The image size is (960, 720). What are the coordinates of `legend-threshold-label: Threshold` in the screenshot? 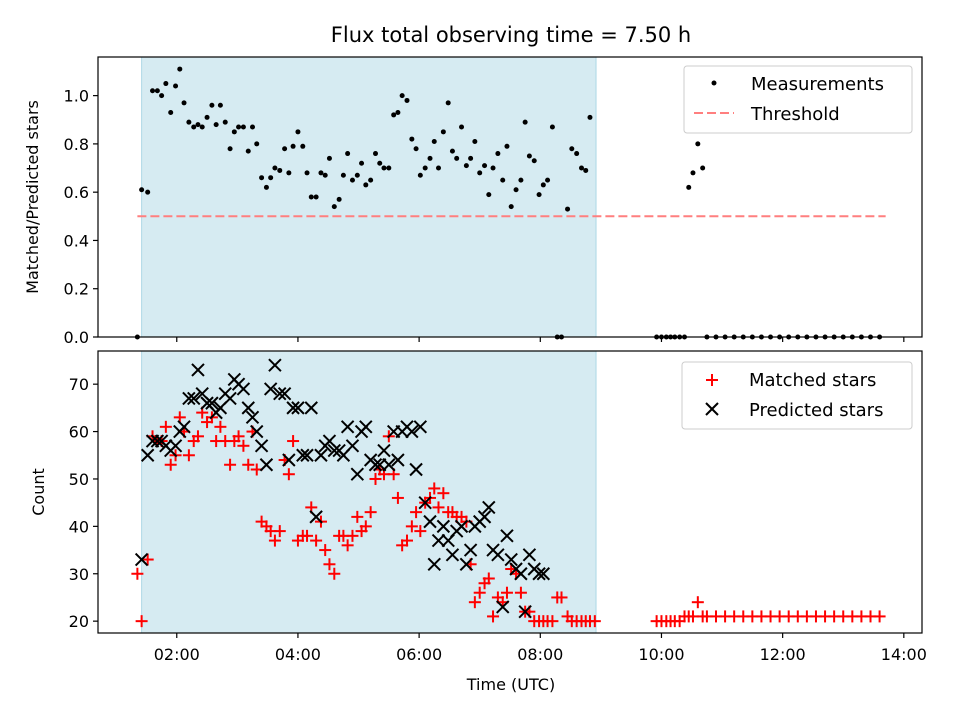 It's located at (795, 114).